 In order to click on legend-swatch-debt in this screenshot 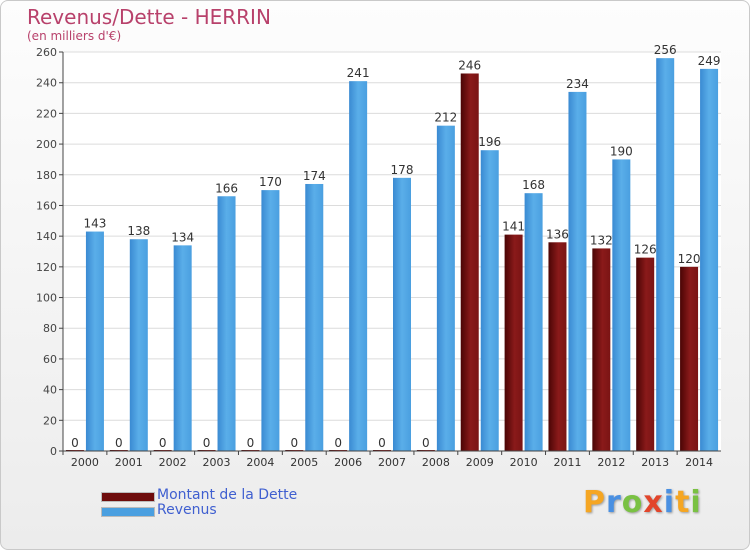, I will do `click(128, 497)`.